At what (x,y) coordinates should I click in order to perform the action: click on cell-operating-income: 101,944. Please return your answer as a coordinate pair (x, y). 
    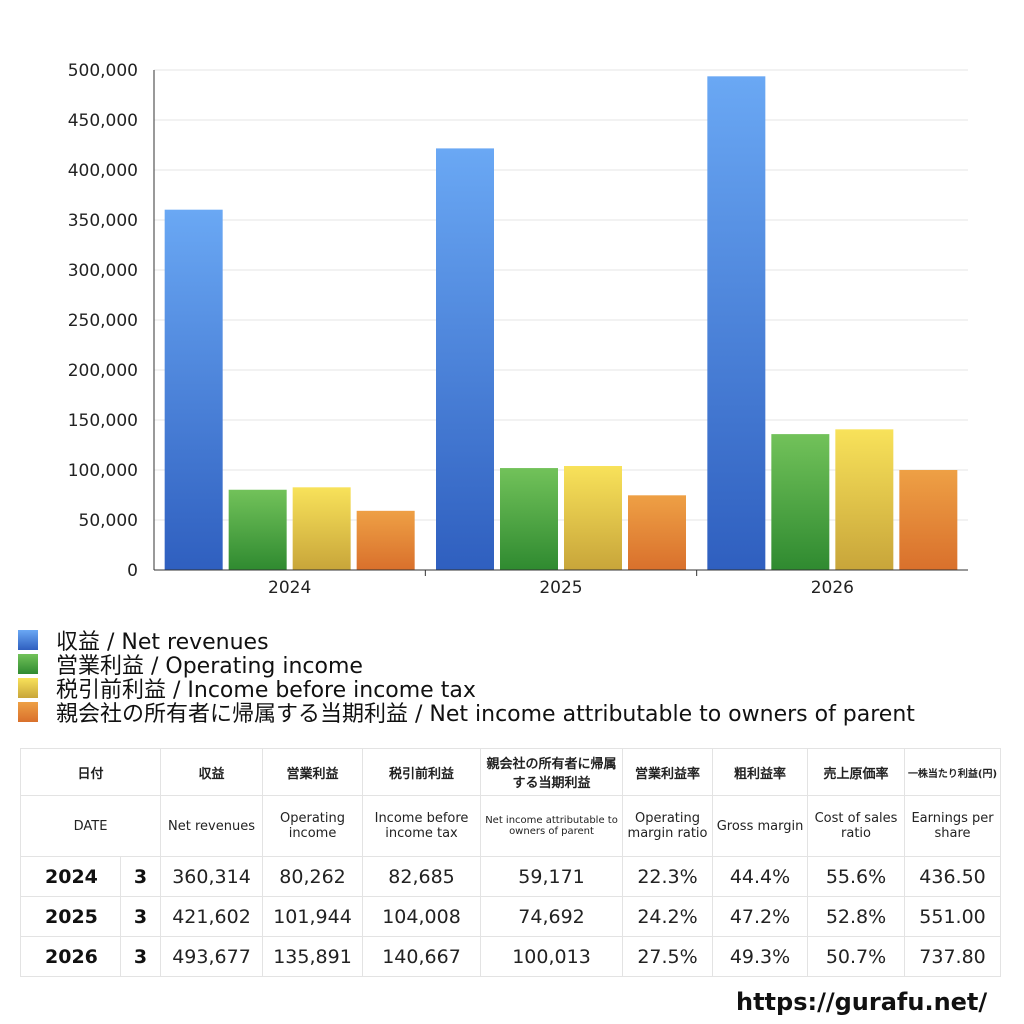
    Looking at the image, I should click on (313, 916).